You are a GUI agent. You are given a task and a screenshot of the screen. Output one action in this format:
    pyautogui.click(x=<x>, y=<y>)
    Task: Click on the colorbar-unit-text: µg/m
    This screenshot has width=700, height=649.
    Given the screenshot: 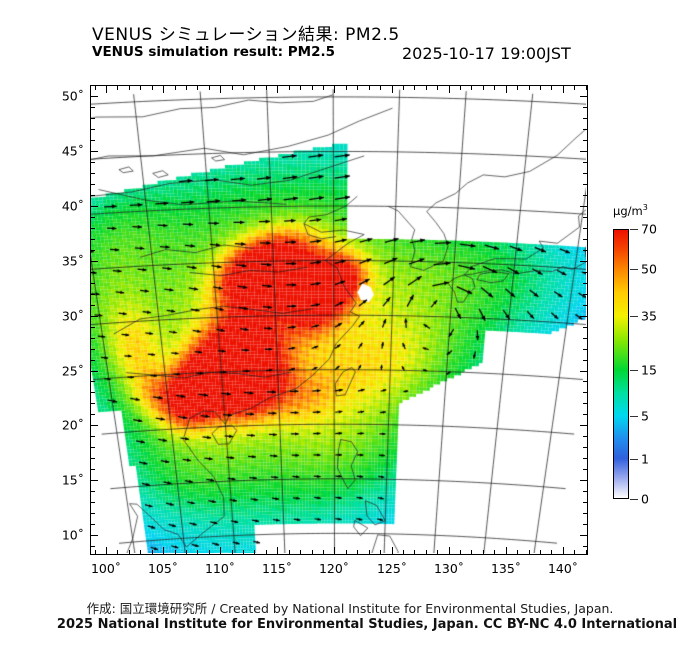 What is the action you would take?
    pyautogui.click(x=628, y=210)
    